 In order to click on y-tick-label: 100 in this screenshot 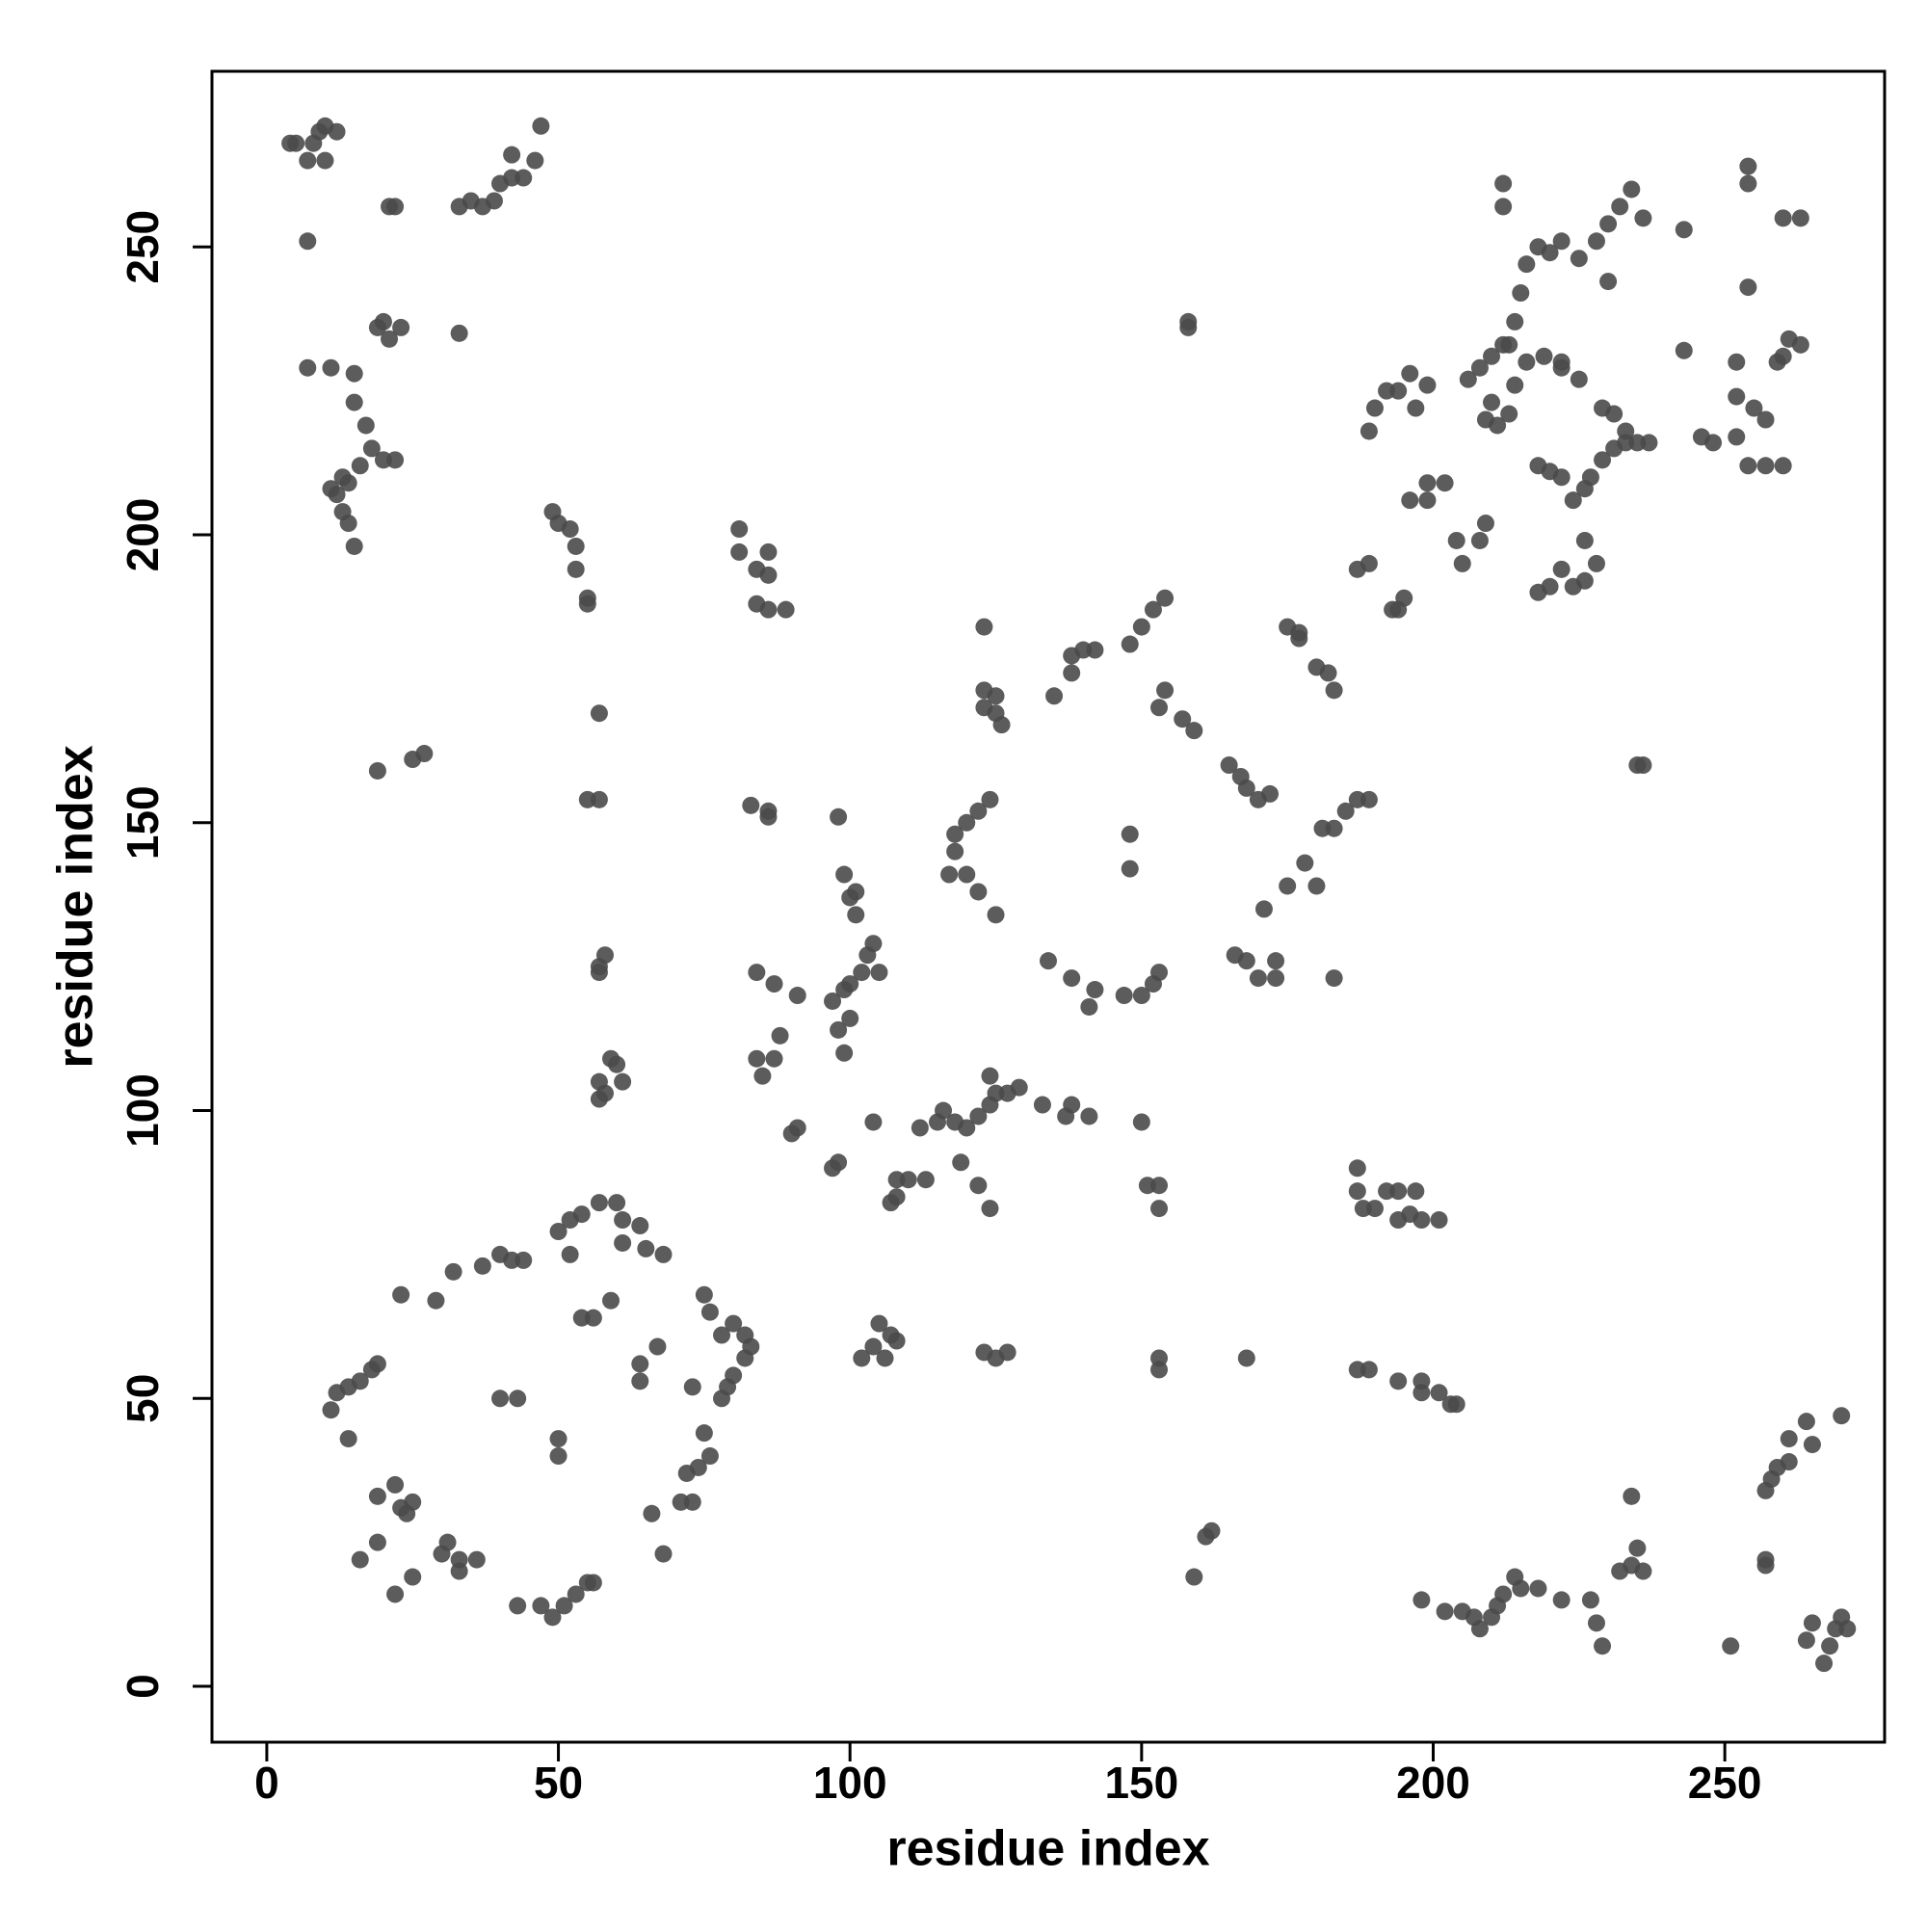, I will do `click(143, 1110)`.